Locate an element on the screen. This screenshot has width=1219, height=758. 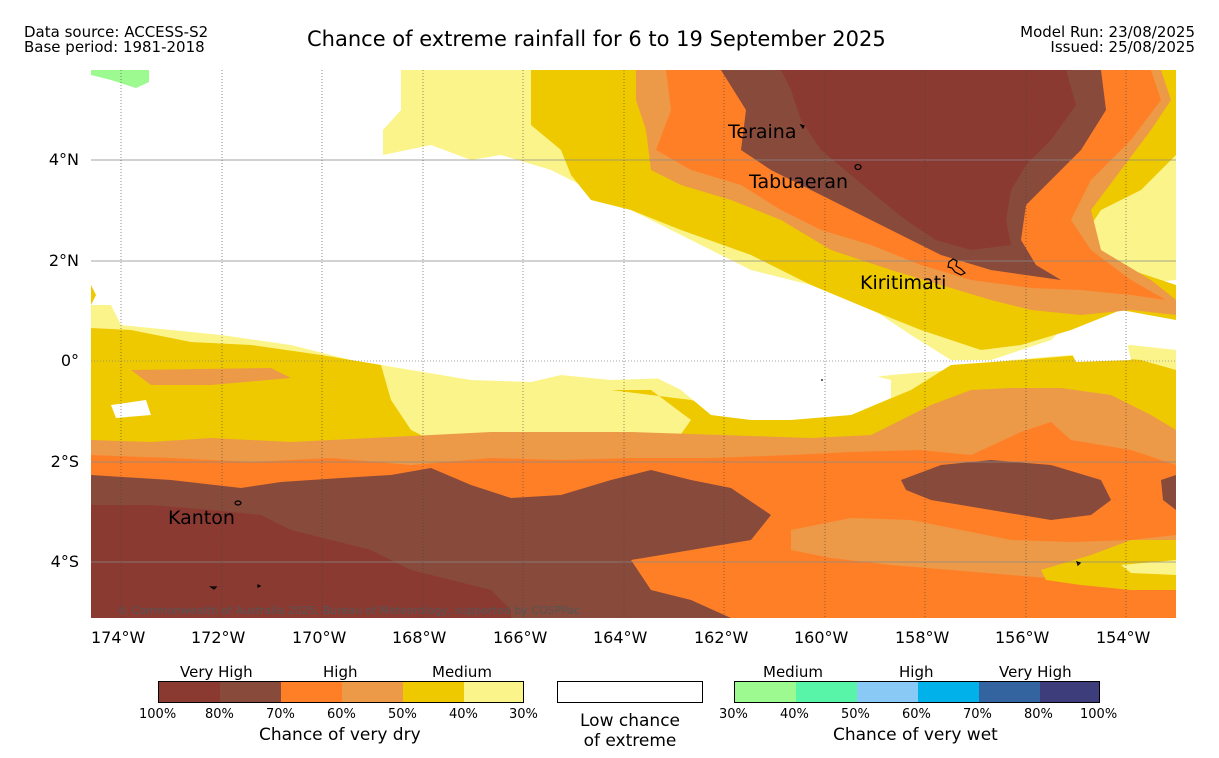
east-dark-brown-blob is located at coordinates (1006, 490).